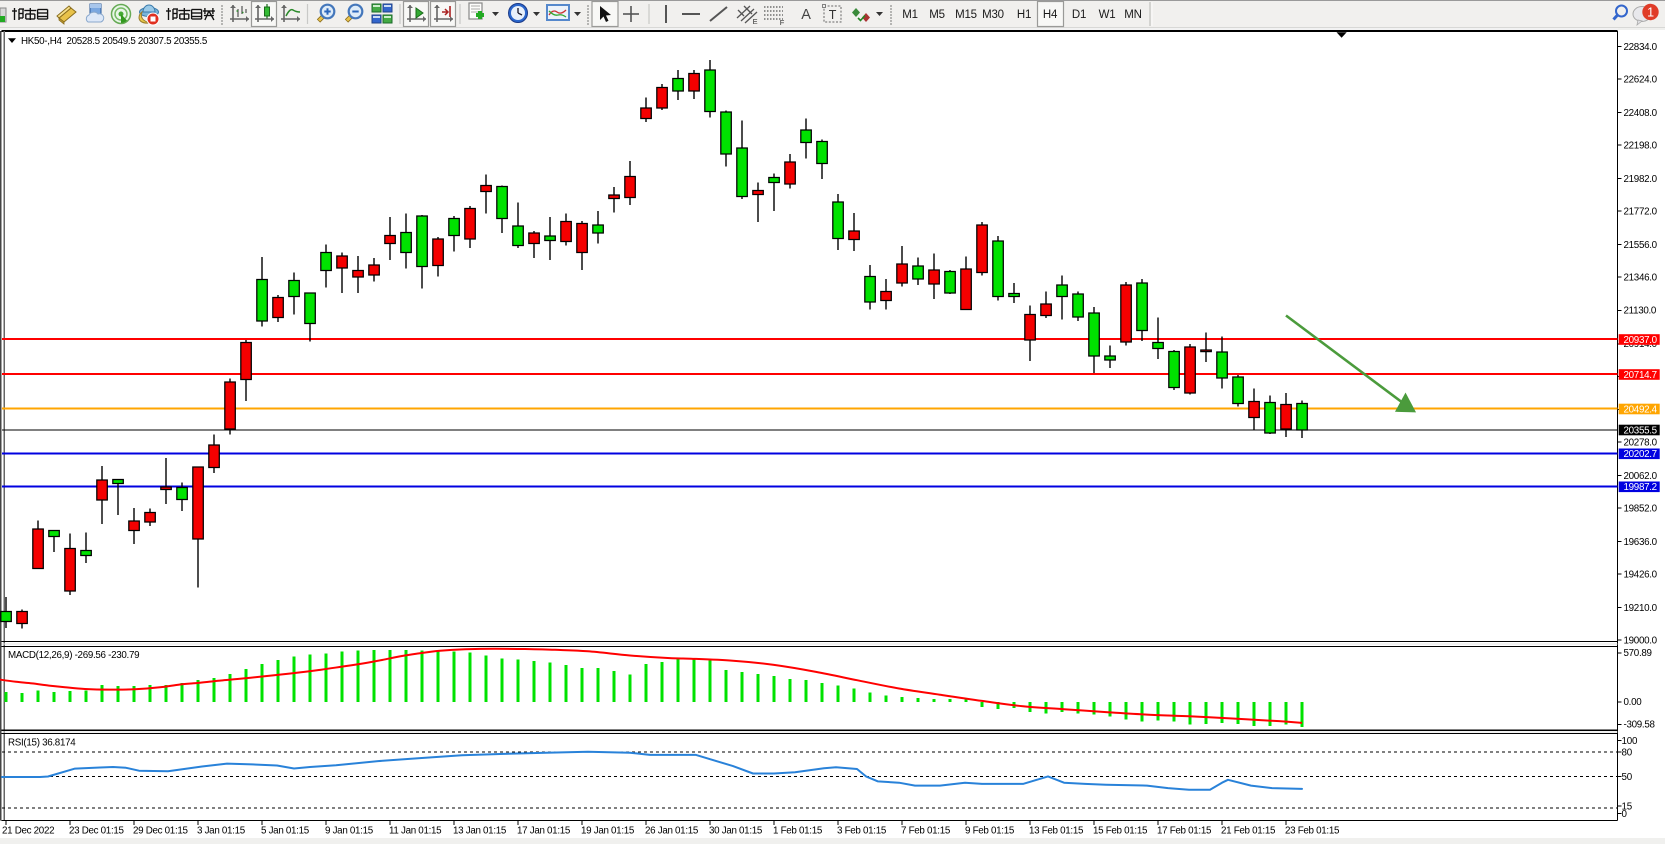 The height and width of the screenshot is (844, 1665). What do you see at coordinates (1638, 653) in the screenshot?
I see `svg-text: 570.89` at bounding box center [1638, 653].